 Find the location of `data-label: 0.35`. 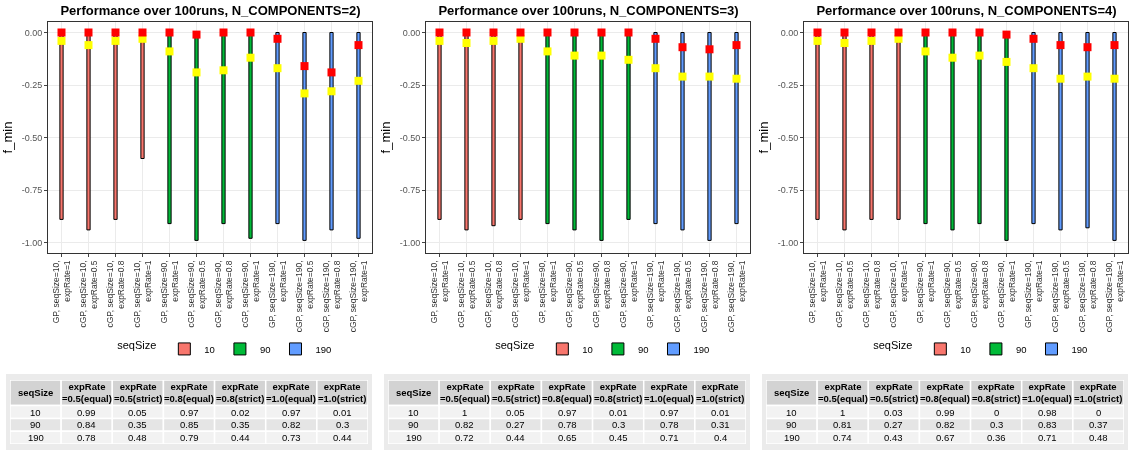

data-label: 0.35 is located at coordinates (240, 424).